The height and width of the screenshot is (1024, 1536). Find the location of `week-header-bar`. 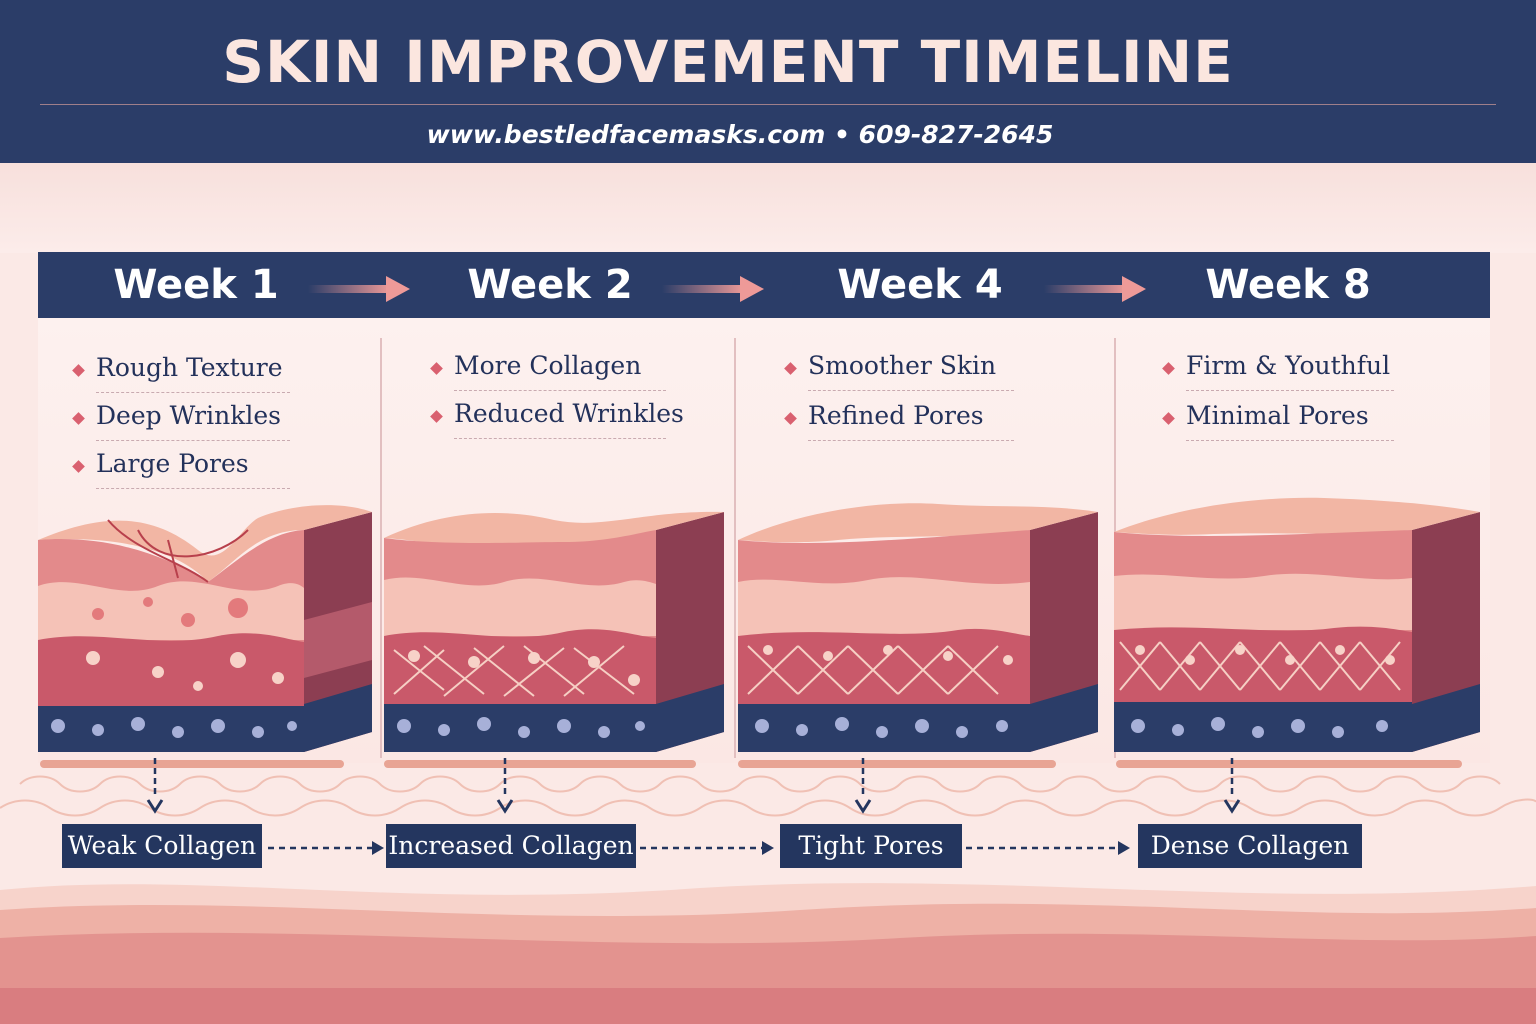

week-header-bar is located at coordinates (764, 285).